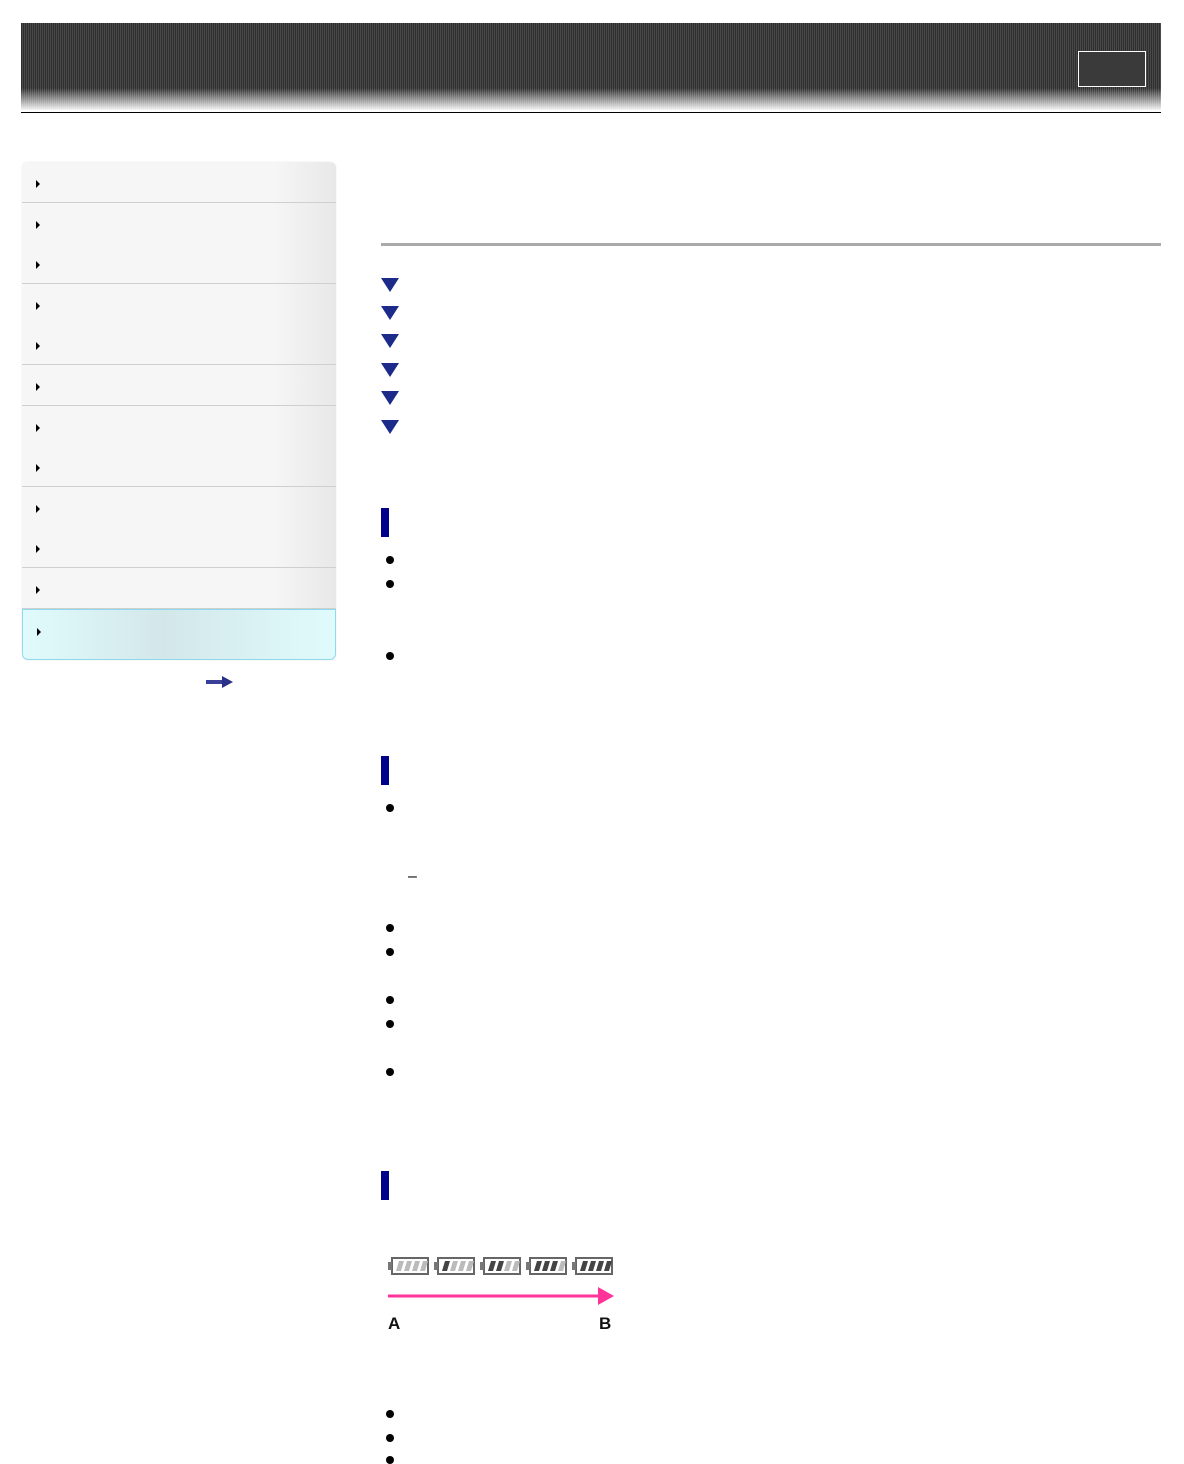 The width and height of the screenshot is (1184, 1464). What do you see at coordinates (605, 1323) in the screenshot?
I see `label-b: B` at bounding box center [605, 1323].